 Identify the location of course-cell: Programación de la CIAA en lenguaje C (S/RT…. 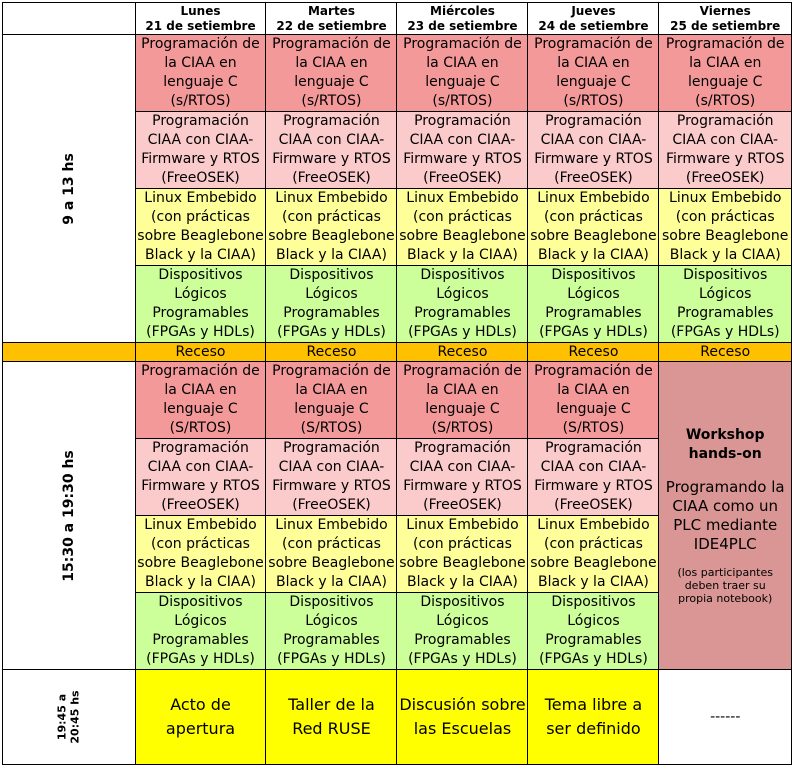
(462, 400).